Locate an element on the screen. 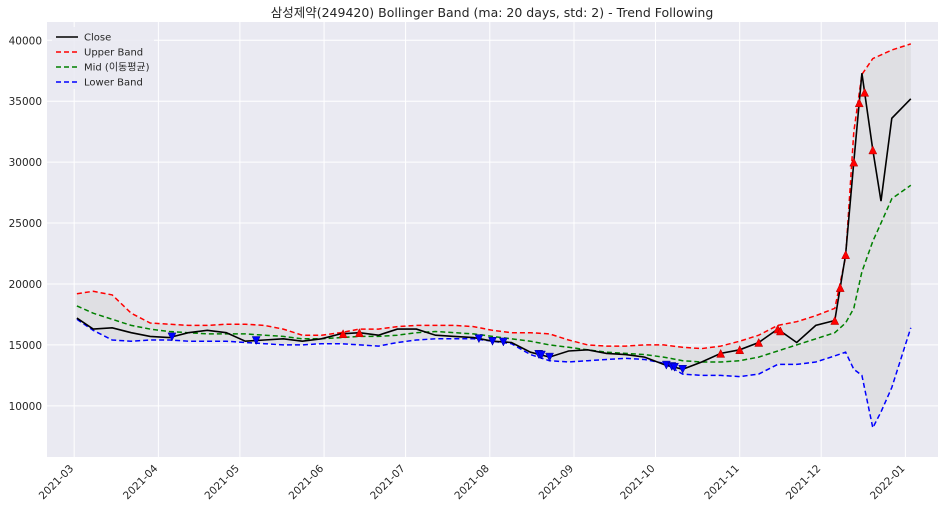 The width and height of the screenshot is (945, 508). legend-label: Mid (이동평균) is located at coordinates (117, 68).